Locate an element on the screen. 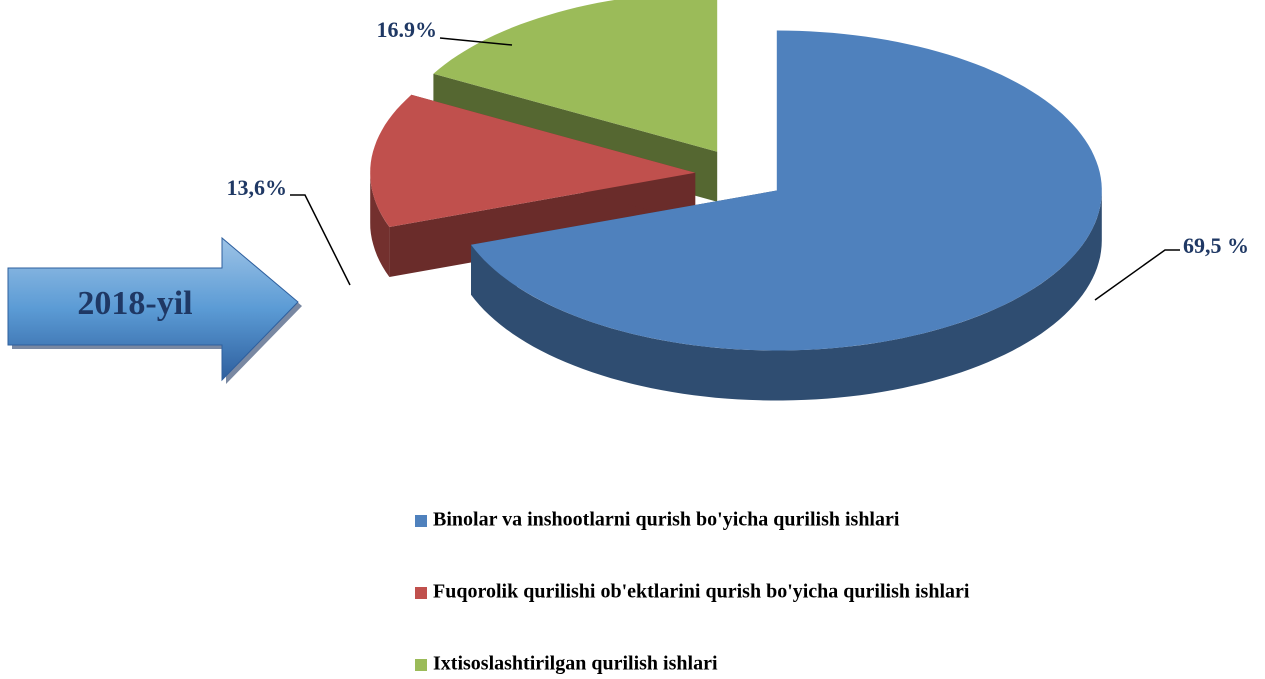  annotation: 2018-yil is located at coordinates (134, 303).